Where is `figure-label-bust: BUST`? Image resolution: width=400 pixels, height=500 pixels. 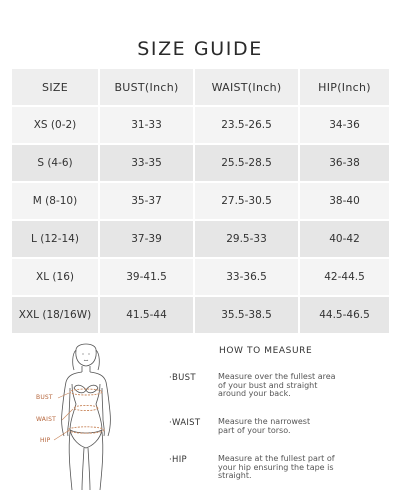 figure-label-bust: BUST is located at coordinates (44, 397).